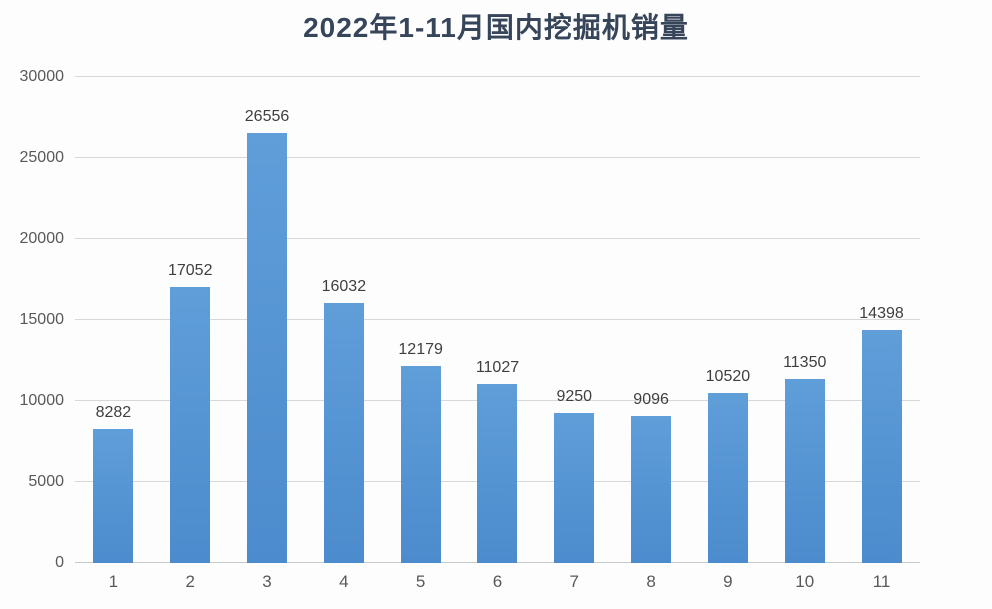 Image resolution: width=992 pixels, height=609 pixels. What do you see at coordinates (420, 581) in the screenshot?
I see `x-tick-label: 5` at bounding box center [420, 581].